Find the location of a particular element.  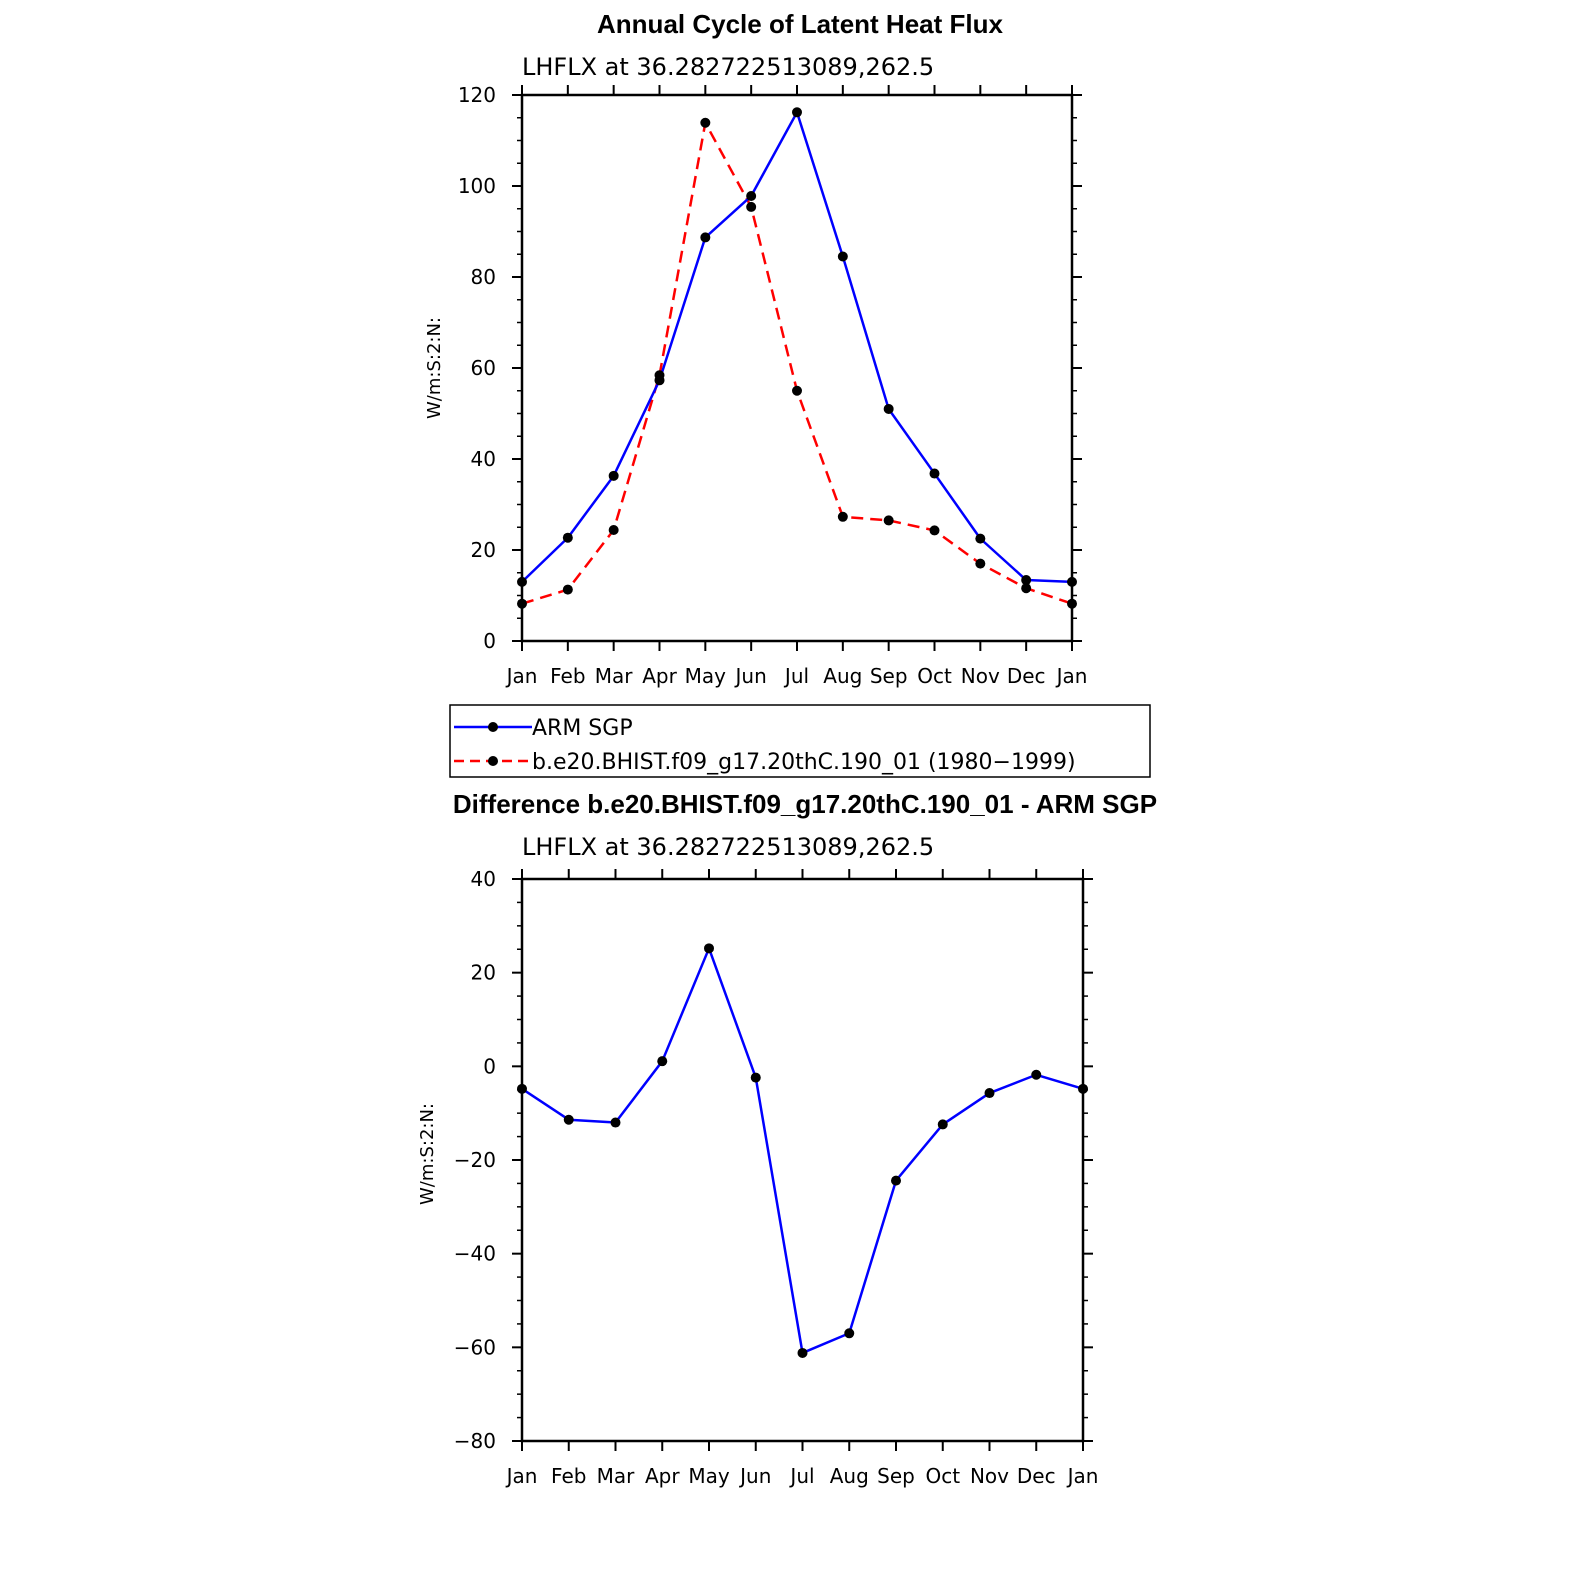

chart2-ytick-label: 40 is located at coordinates (483, 879).